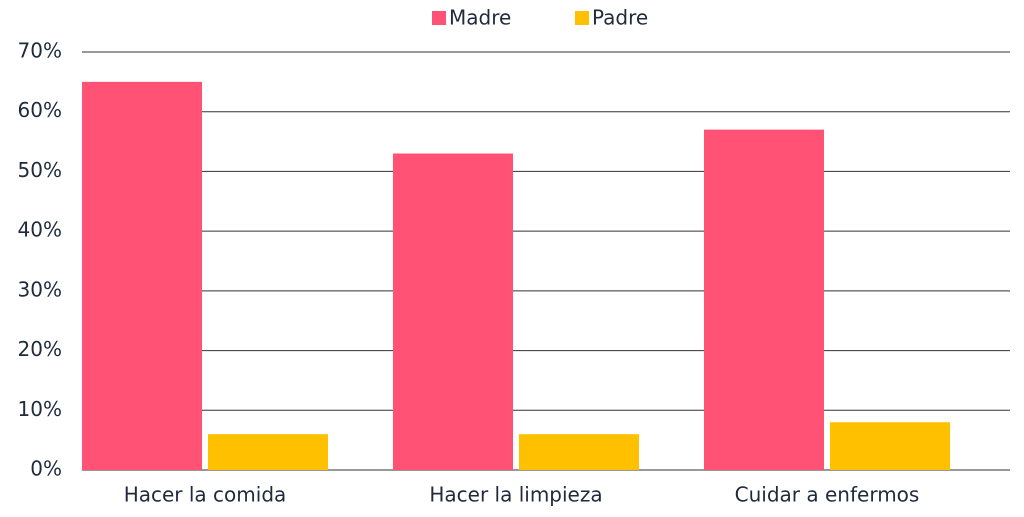 Image resolution: width=1024 pixels, height=517 pixels. I want to click on y-tick-label: 30%, so click(40, 289).